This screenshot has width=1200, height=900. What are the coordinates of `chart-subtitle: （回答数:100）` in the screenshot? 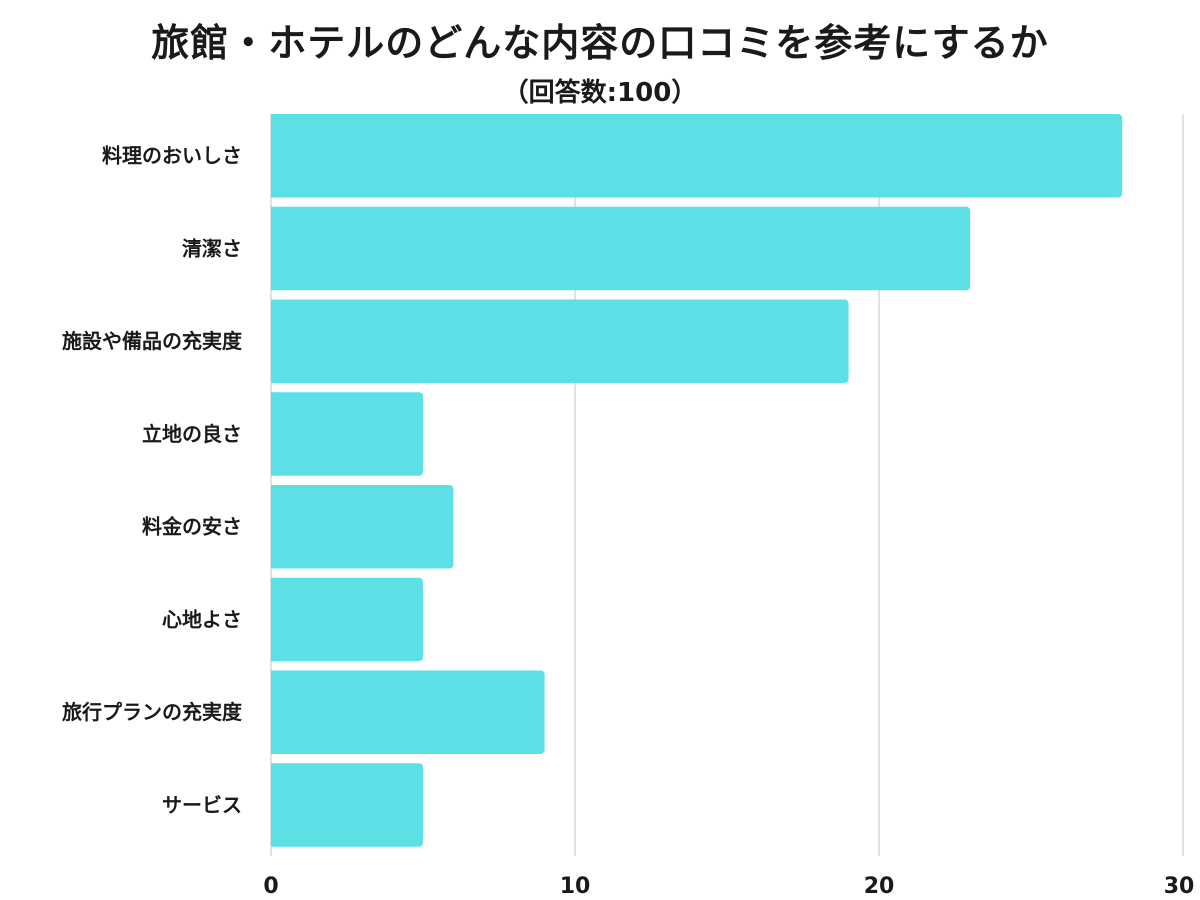 It's located at (600, 93).